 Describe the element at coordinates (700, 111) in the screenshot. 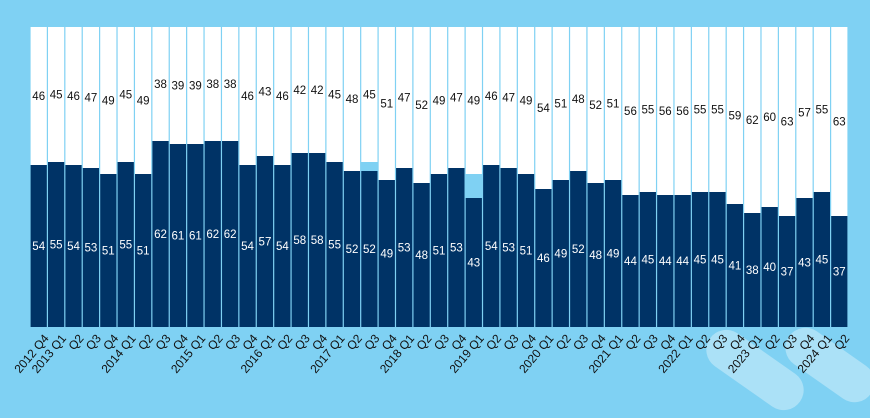

I see `data-label-top: 55` at that location.